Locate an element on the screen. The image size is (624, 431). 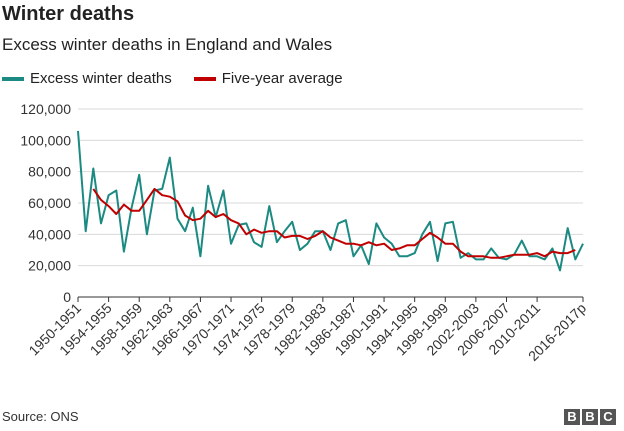
legend-swatch-average is located at coordinates (204, 78).